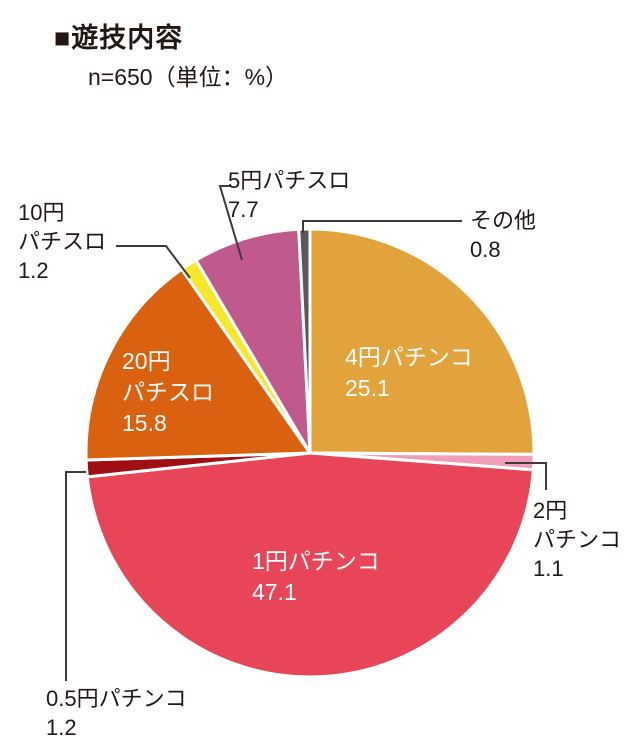 The image size is (640, 752). What do you see at coordinates (274, 592) in the screenshot?
I see `label-1yen-pachinko-value: 47.1` at bounding box center [274, 592].